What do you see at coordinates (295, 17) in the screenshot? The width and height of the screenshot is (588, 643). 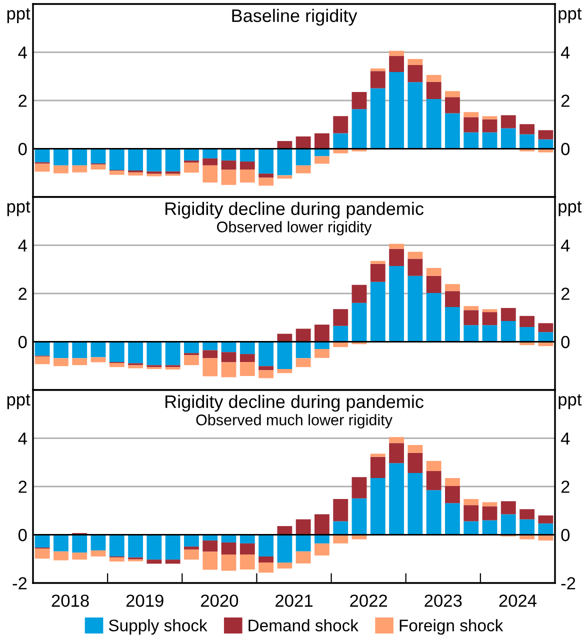 I see `chart-title: Baseline rigidity` at bounding box center [295, 17].